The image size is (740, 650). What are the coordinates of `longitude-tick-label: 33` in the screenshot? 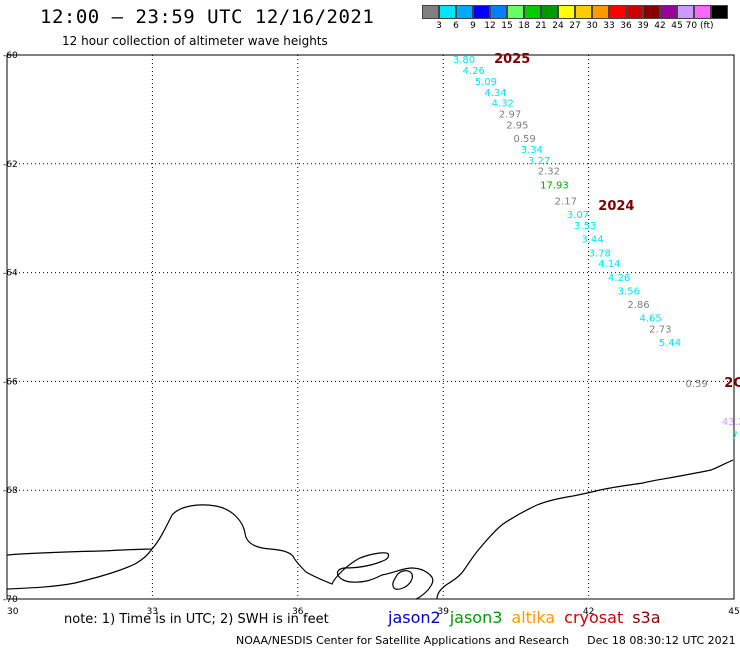 It's located at (152, 612).